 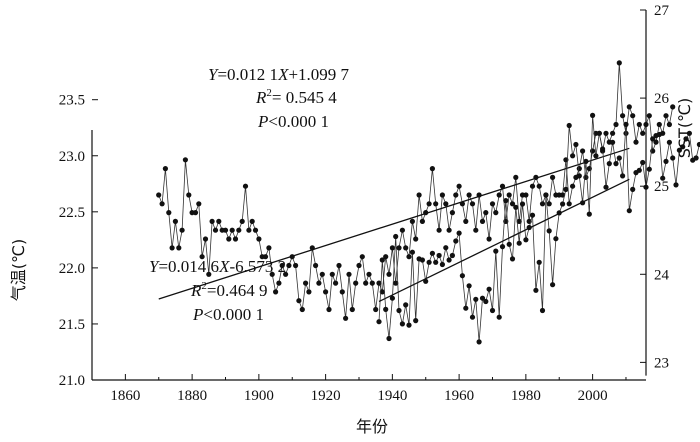 I want to click on y-right-tick-label: 26, so click(x=662, y=99).